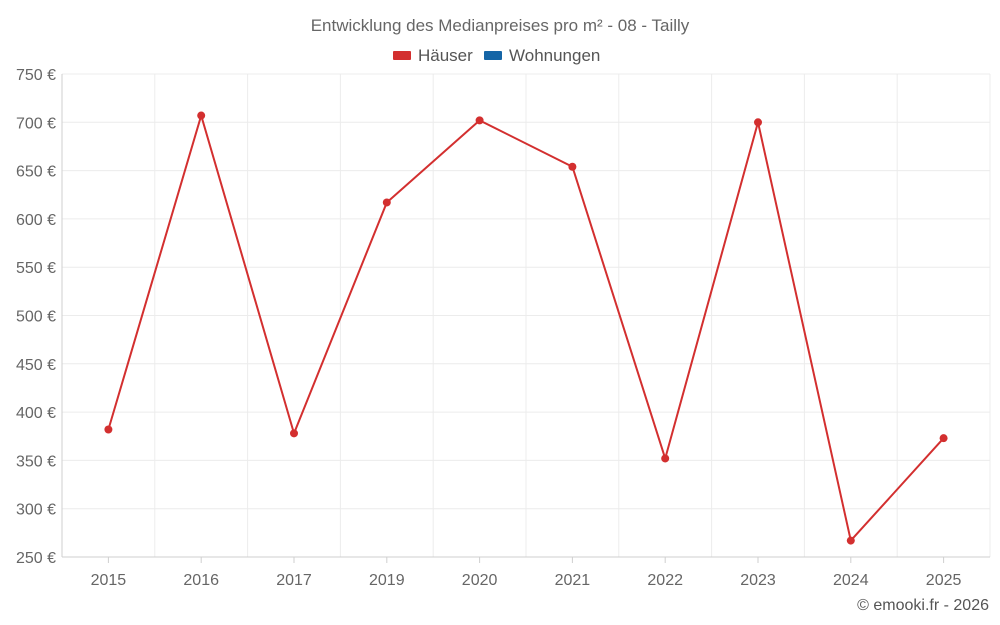  Describe the element at coordinates (294, 580) in the screenshot. I see `x-tick-label: 2017` at that location.